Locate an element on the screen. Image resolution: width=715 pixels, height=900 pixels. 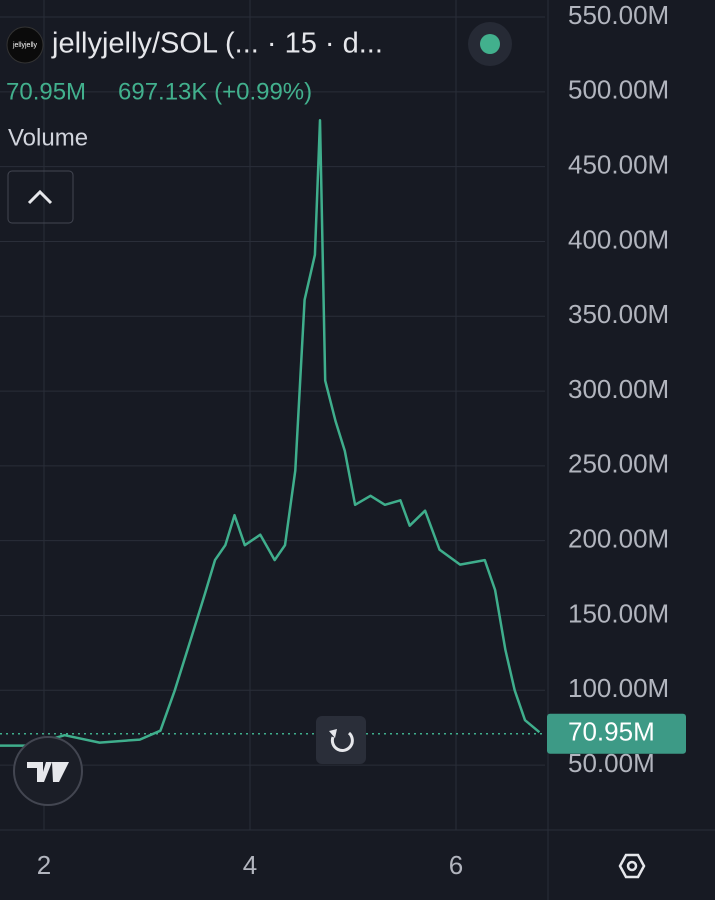
x-tick-label: 2 is located at coordinates (44, 865).